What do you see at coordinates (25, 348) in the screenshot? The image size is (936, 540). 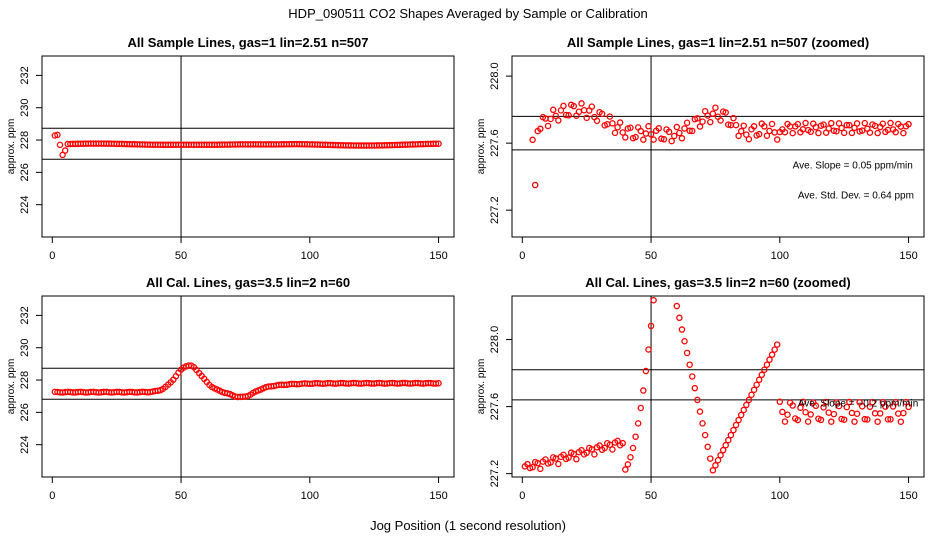 I see `y-tick-label: 230` at bounding box center [25, 348].